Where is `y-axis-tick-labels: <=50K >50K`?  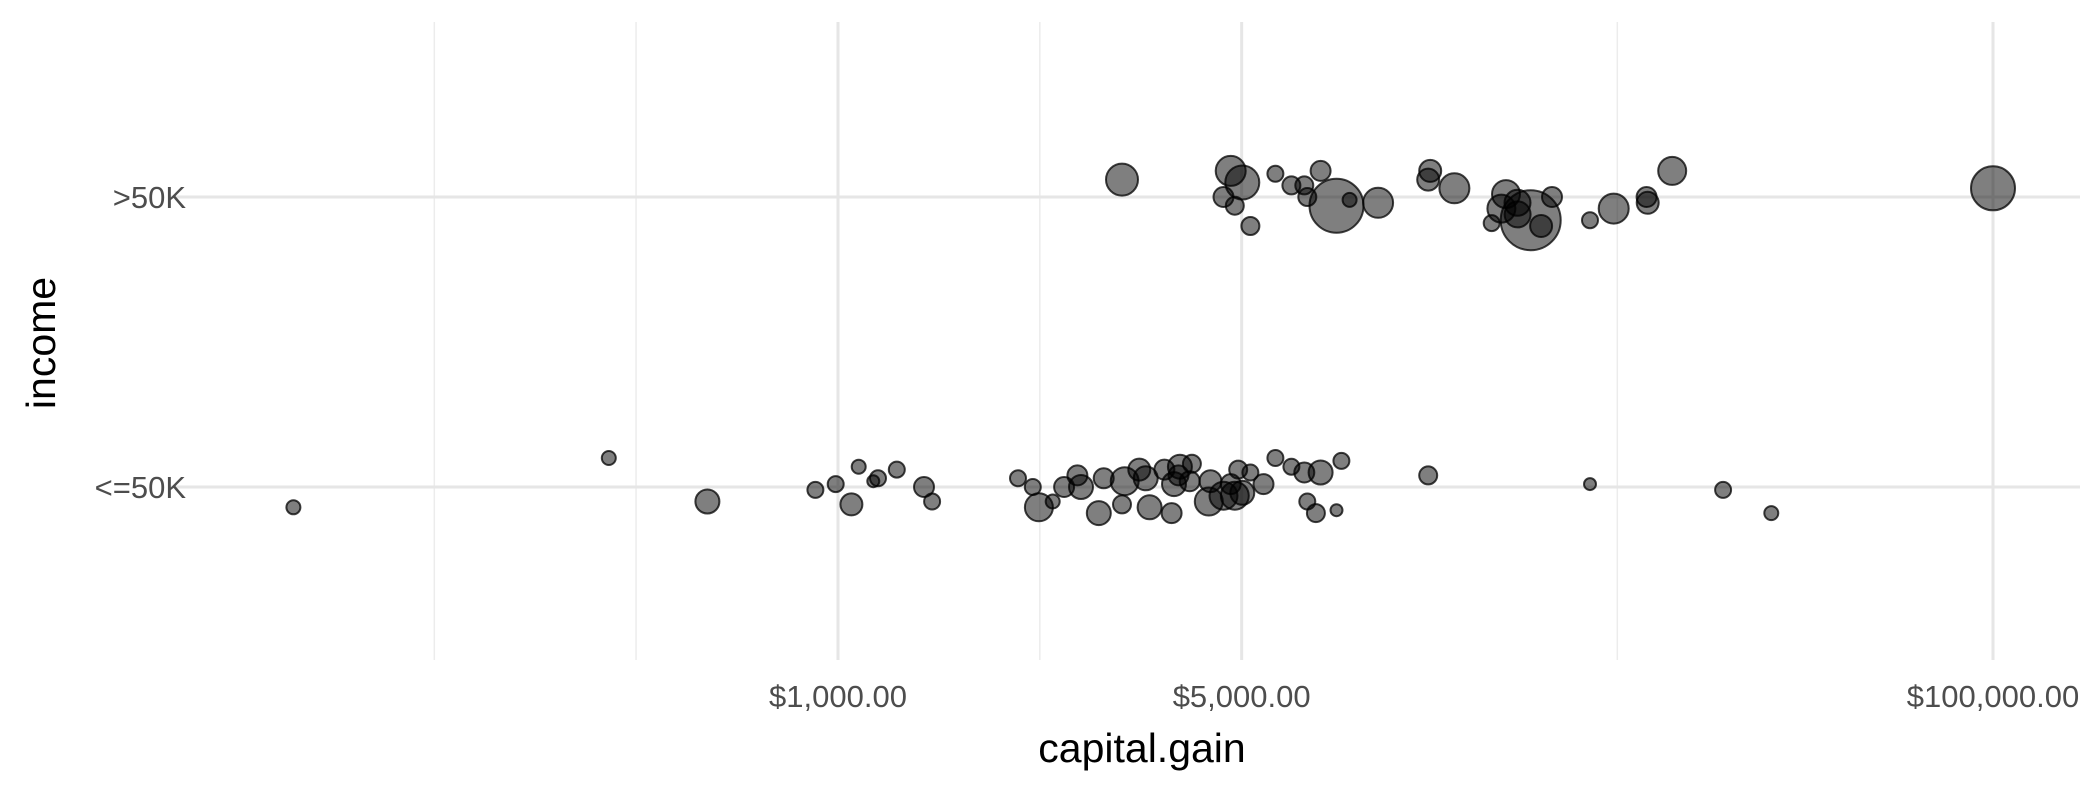
y-axis-tick-labels: <=50K >50K is located at coordinates (141, 342).